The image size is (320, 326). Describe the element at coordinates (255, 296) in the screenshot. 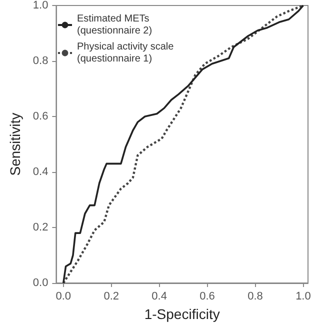

I see `x-tick-label: 0.8` at that location.